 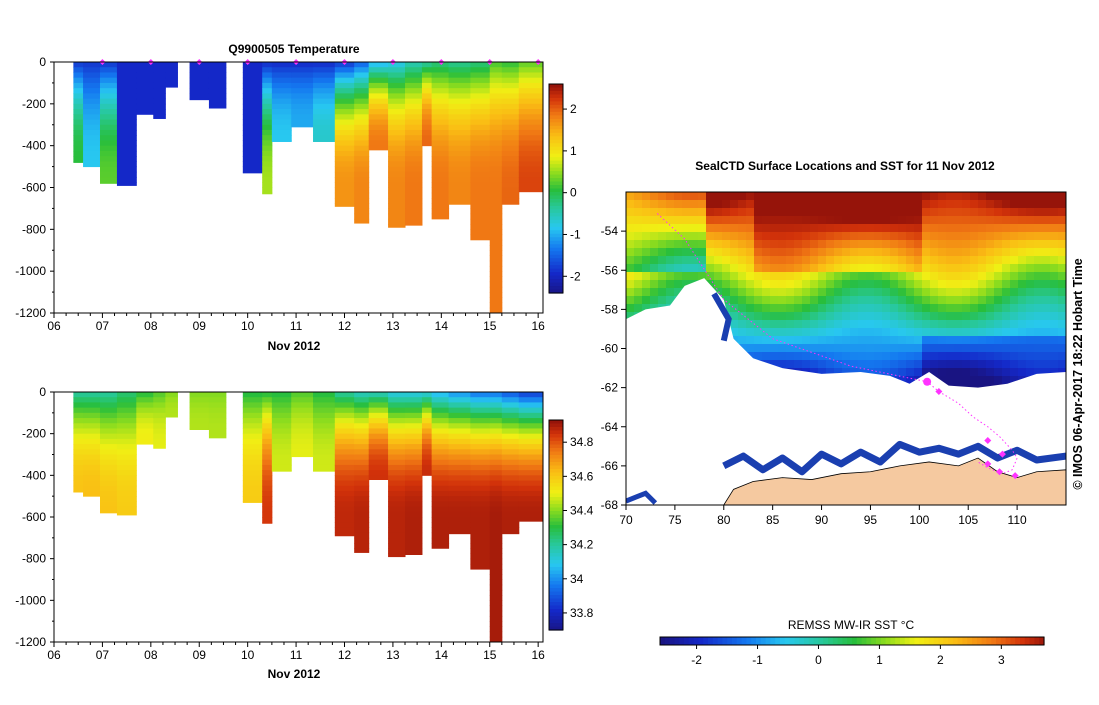 I want to click on map-x-tick-label: 100, so click(x=919, y=520).